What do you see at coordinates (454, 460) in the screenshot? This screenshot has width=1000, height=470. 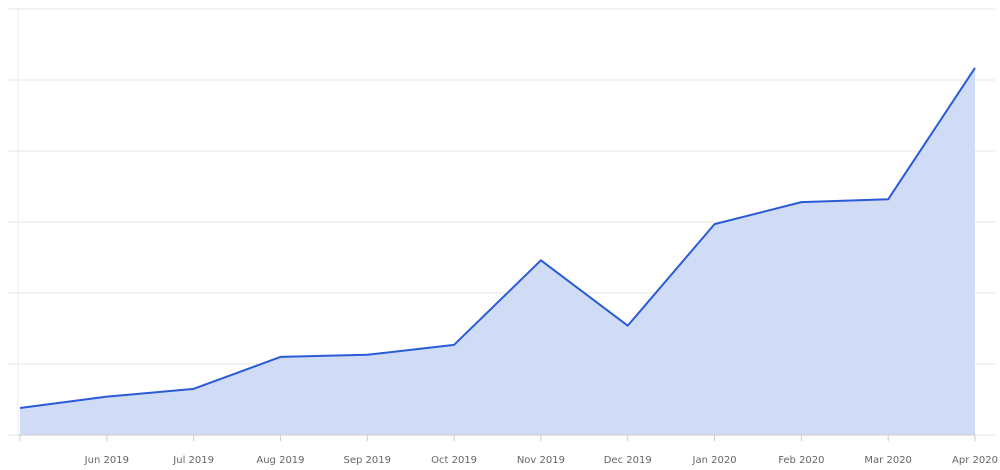 I see `x-tick-label: Oct 2019` at bounding box center [454, 460].